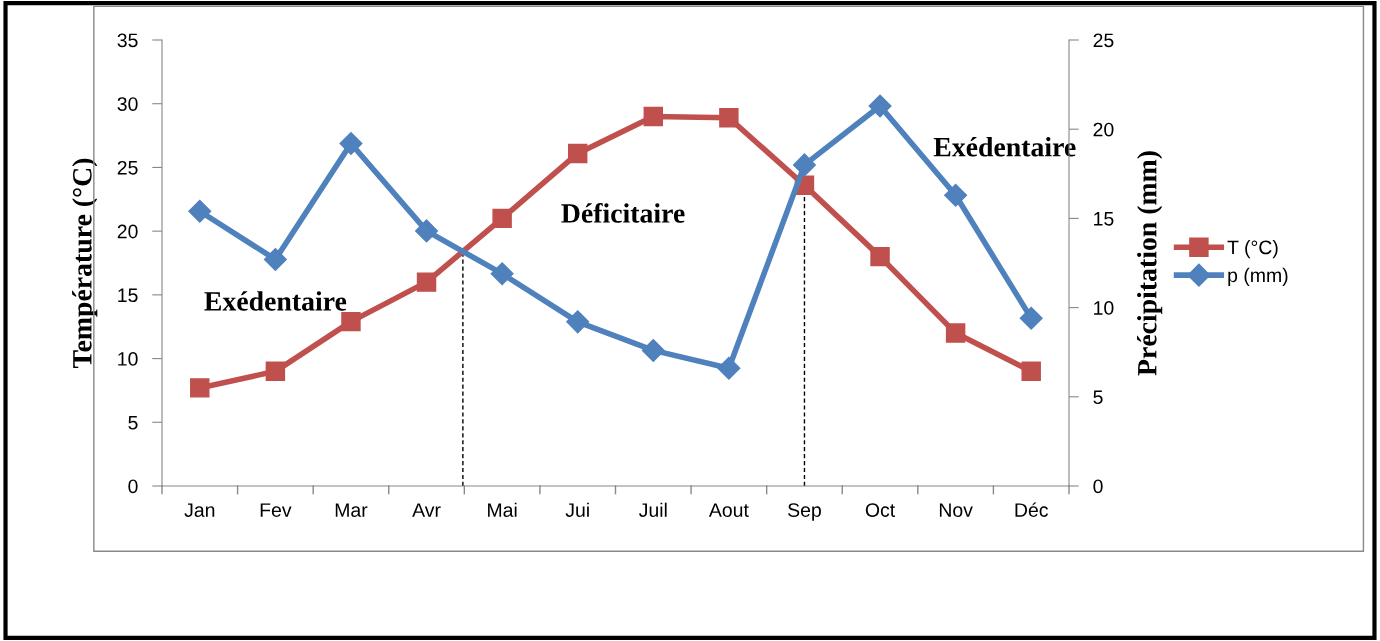 This screenshot has height=641, width=1380. What do you see at coordinates (577, 509) in the screenshot?
I see `x-tick-label: Jui` at bounding box center [577, 509].